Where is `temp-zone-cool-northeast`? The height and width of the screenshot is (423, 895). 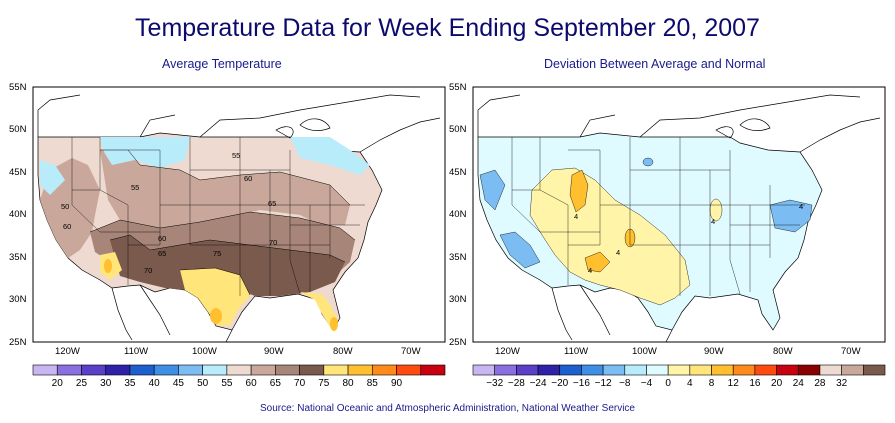 temp-zone-cool-northeast is located at coordinates (330, 156).